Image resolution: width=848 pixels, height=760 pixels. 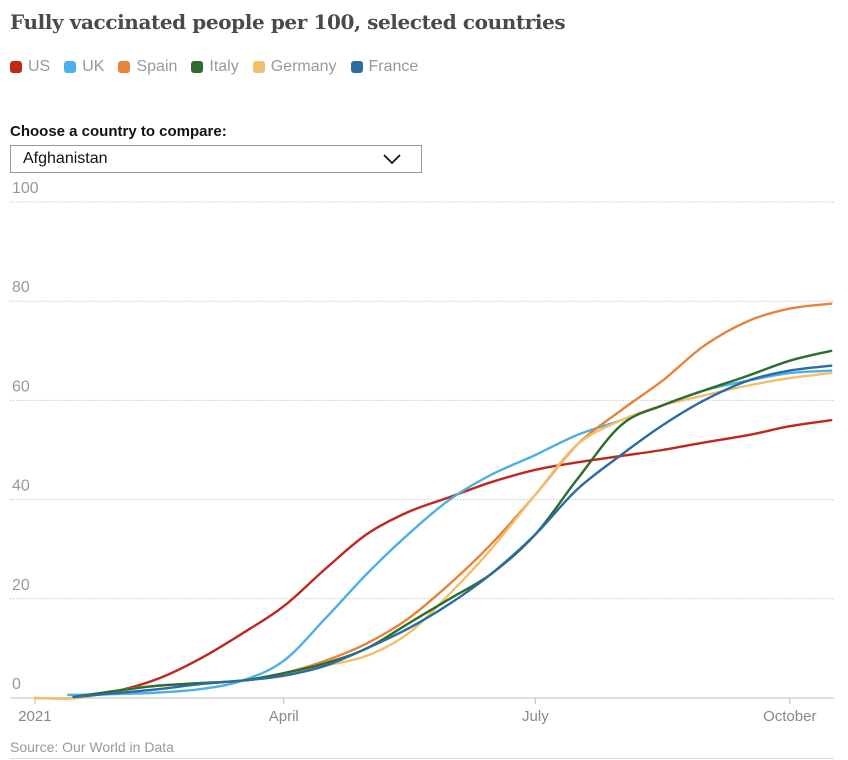 I want to click on legend-item-uk: UK, so click(x=84, y=67).